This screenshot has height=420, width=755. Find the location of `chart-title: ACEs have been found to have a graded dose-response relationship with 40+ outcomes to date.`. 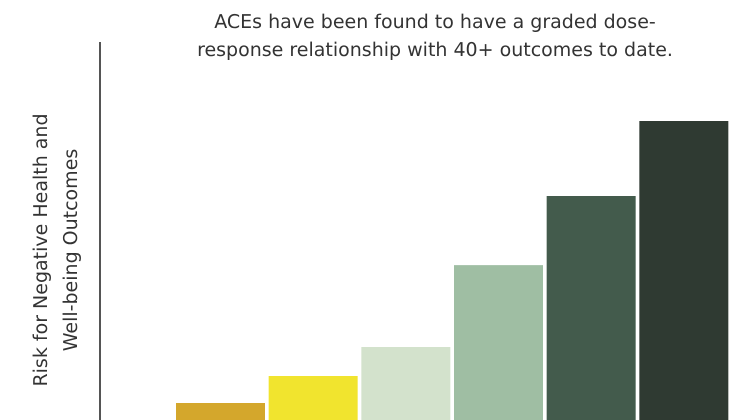

chart-title: ACEs have been found to have a graded dose-response relationship with 40+ outcomes to date. is located at coordinates (435, 36).